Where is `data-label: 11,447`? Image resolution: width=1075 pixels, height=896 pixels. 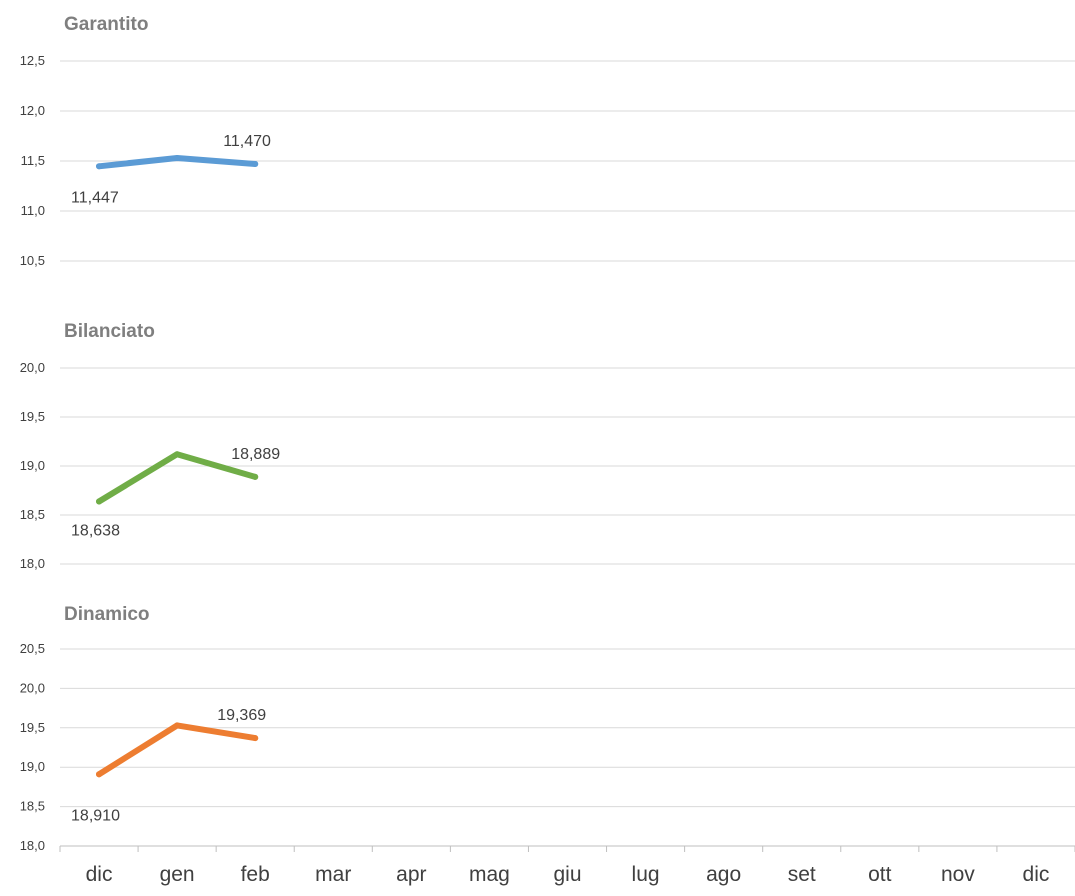
data-label: 11,447 is located at coordinates (95, 197).